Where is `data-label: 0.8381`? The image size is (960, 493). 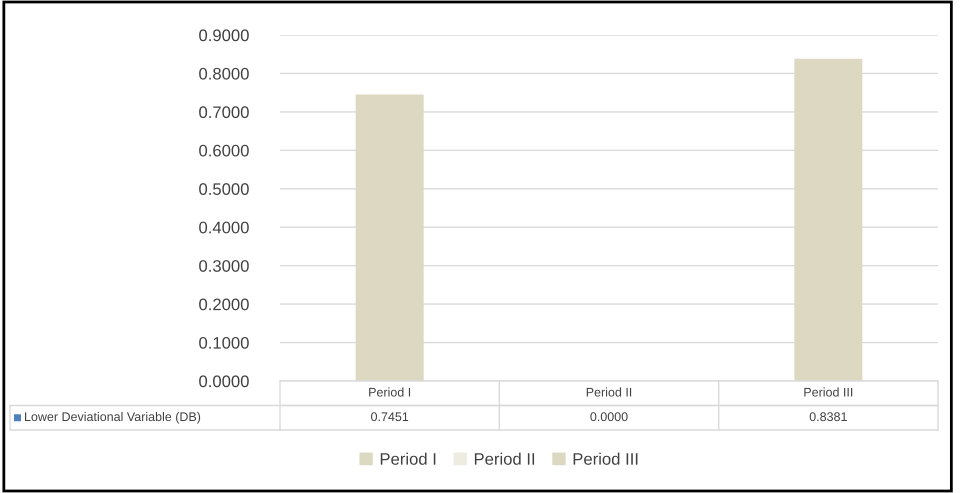 data-label: 0.8381 is located at coordinates (828, 417).